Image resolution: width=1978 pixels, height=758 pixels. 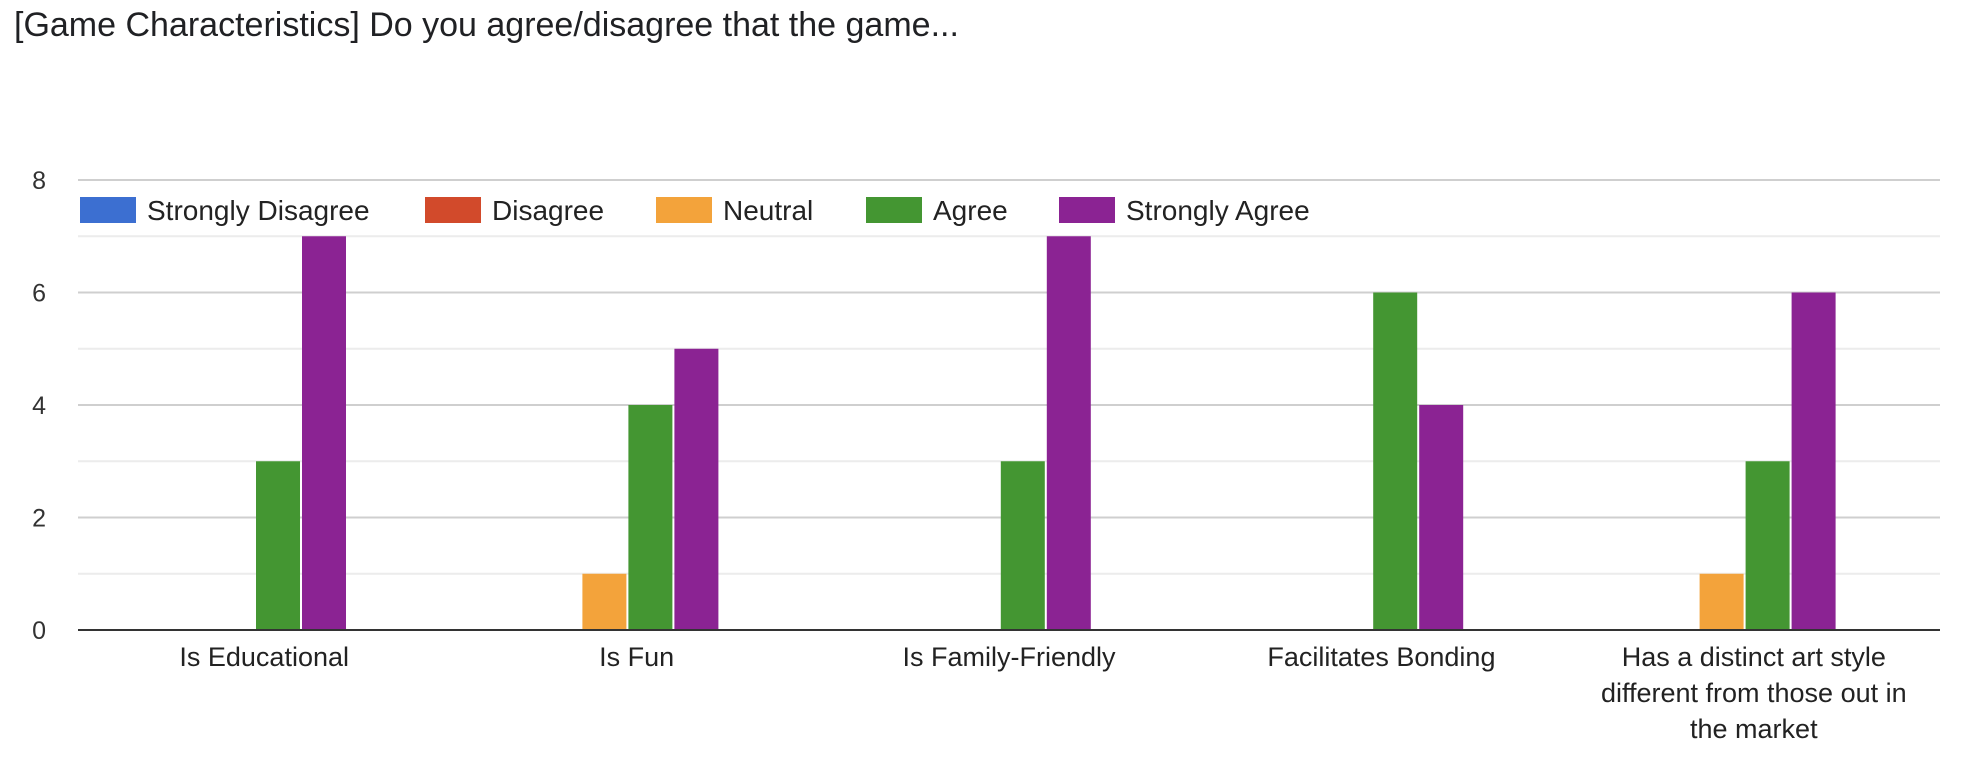 I want to click on x-category-label: Is Educational, so click(x=264, y=657).